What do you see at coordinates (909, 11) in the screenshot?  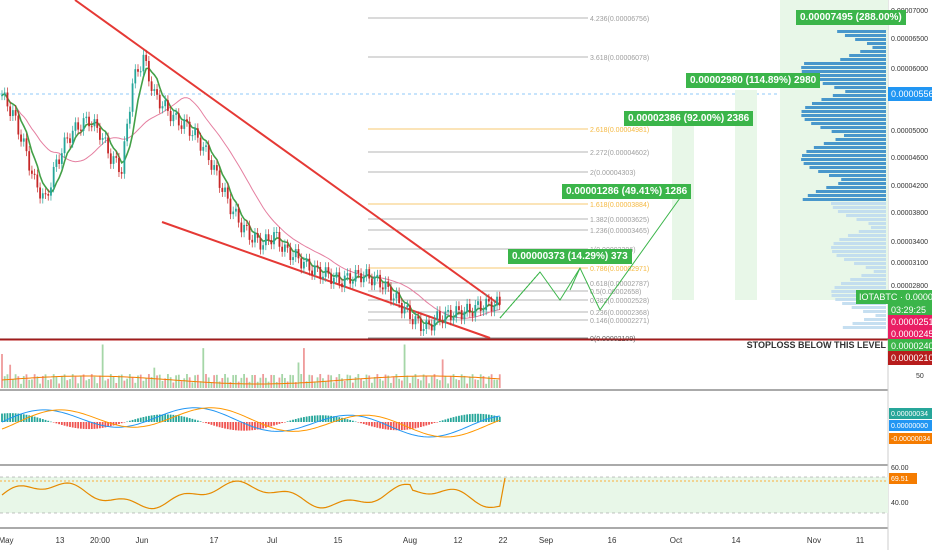 I see `y-tick-label: 0.00007000` at bounding box center [909, 11].